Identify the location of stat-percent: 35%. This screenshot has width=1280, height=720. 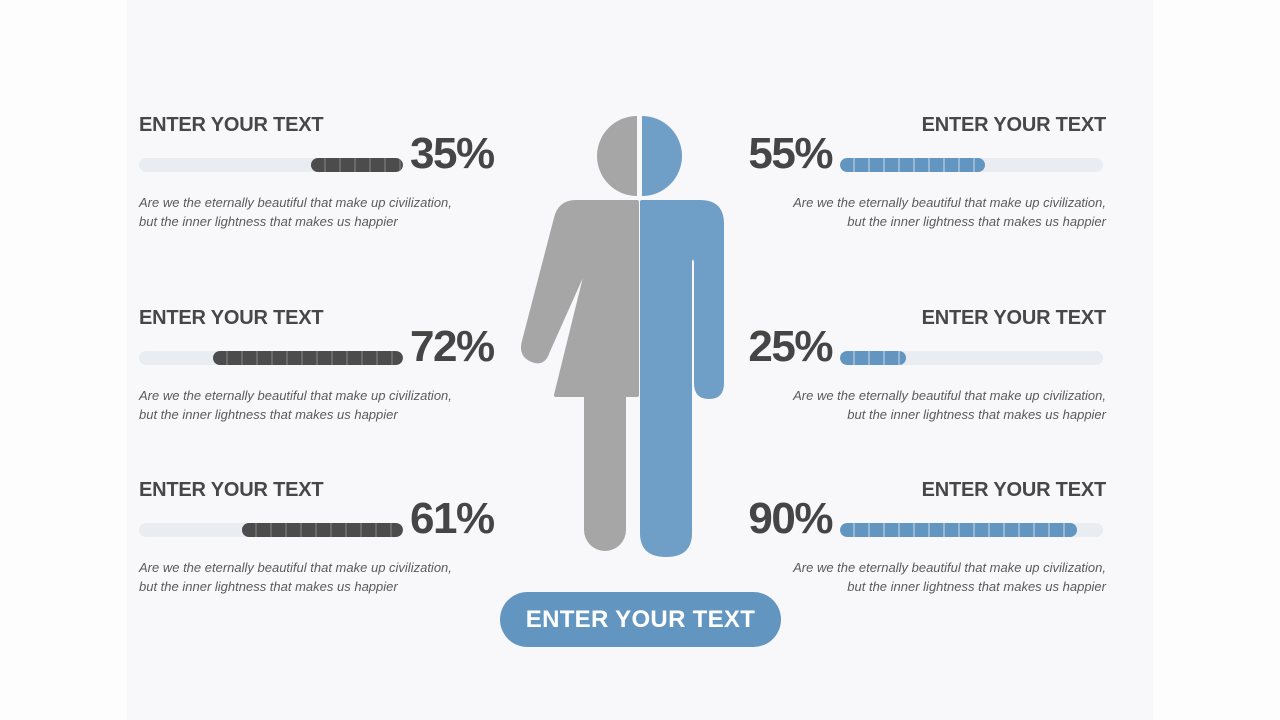
(452, 153).